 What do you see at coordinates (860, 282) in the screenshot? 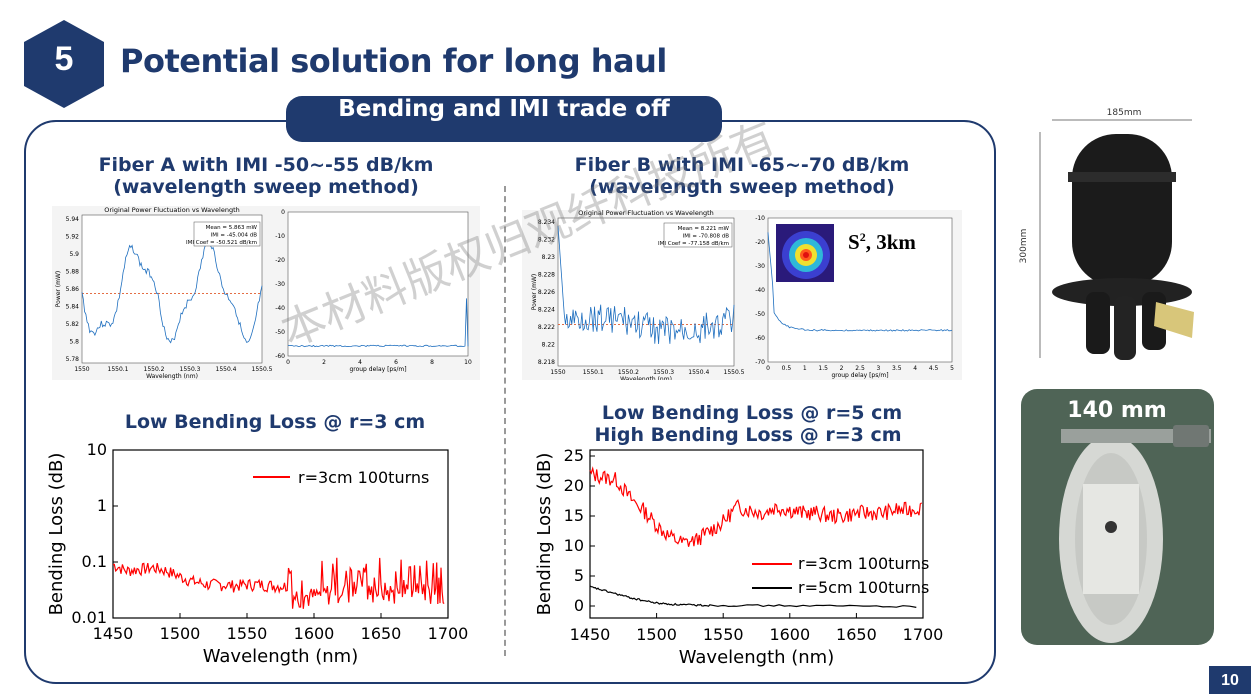
I see `inset-spectrum-line` at bounding box center [860, 282].